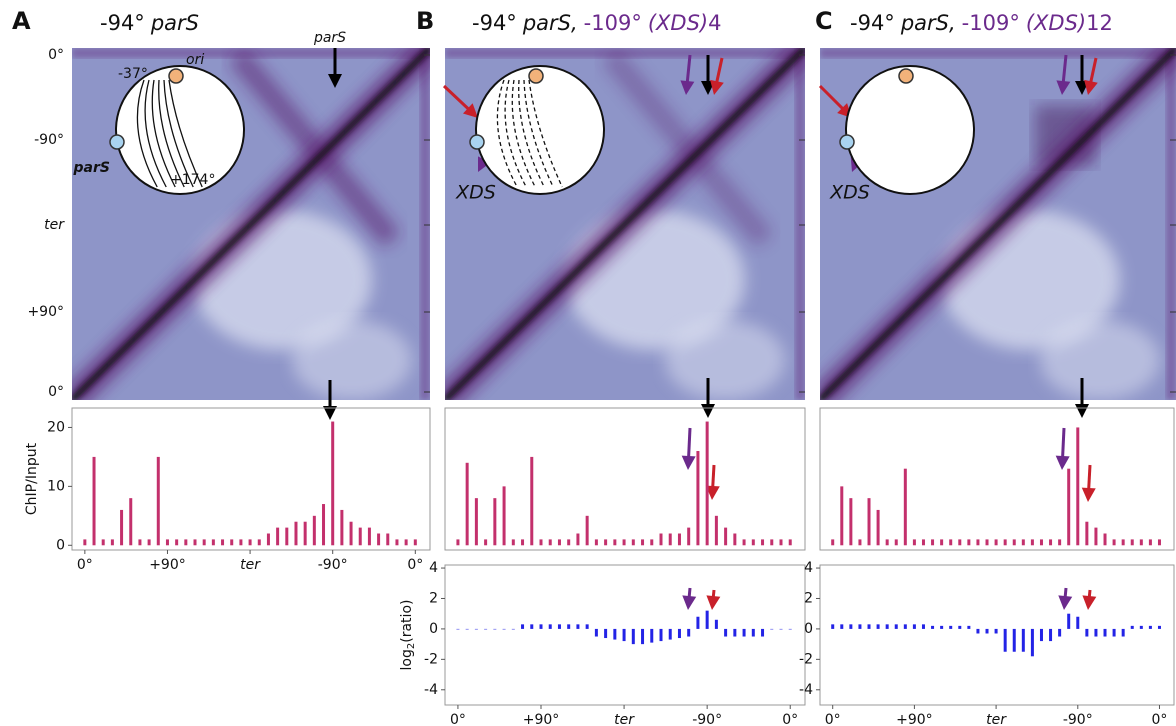  Describe the element at coordinates (407, 621) in the screenshot. I see `y-axis-title-part: (ratio)` at that location.